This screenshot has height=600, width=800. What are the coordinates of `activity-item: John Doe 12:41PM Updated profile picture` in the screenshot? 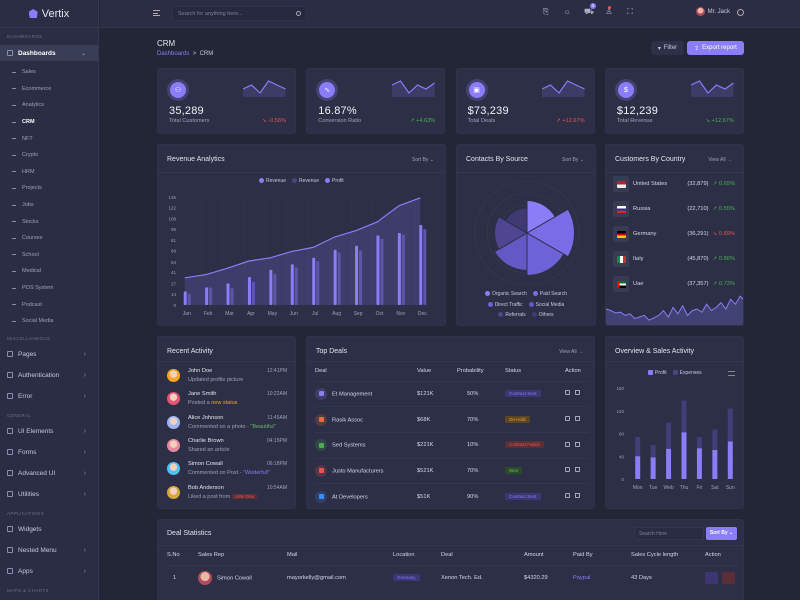 It's located at (227, 378).